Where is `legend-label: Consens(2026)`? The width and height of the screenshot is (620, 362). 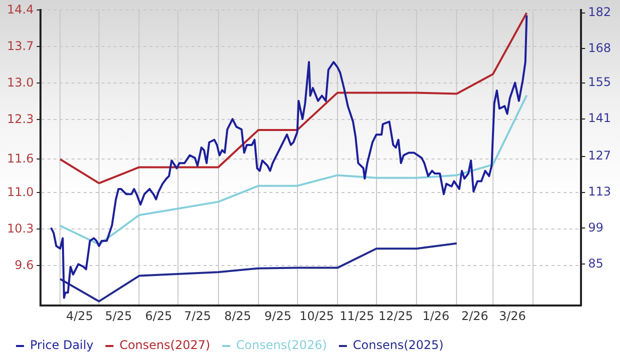
legend-label: Consens(2026) is located at coordinates (281, 345).